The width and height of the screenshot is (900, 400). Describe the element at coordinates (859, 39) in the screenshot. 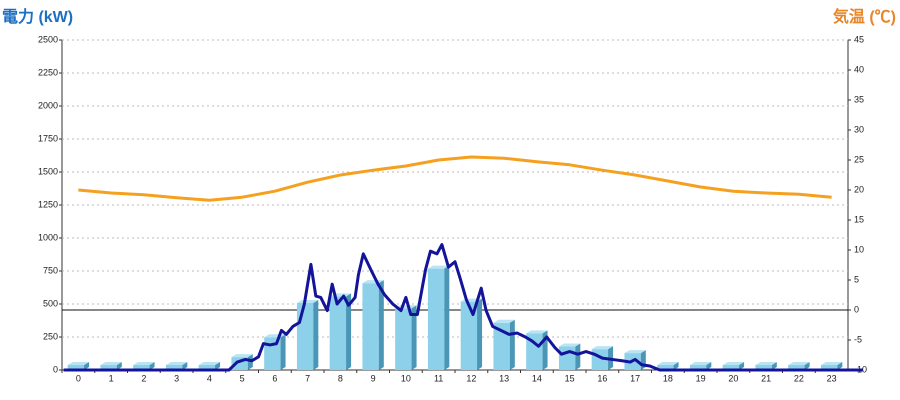

I see `y2-tick-label: 45` at that location.